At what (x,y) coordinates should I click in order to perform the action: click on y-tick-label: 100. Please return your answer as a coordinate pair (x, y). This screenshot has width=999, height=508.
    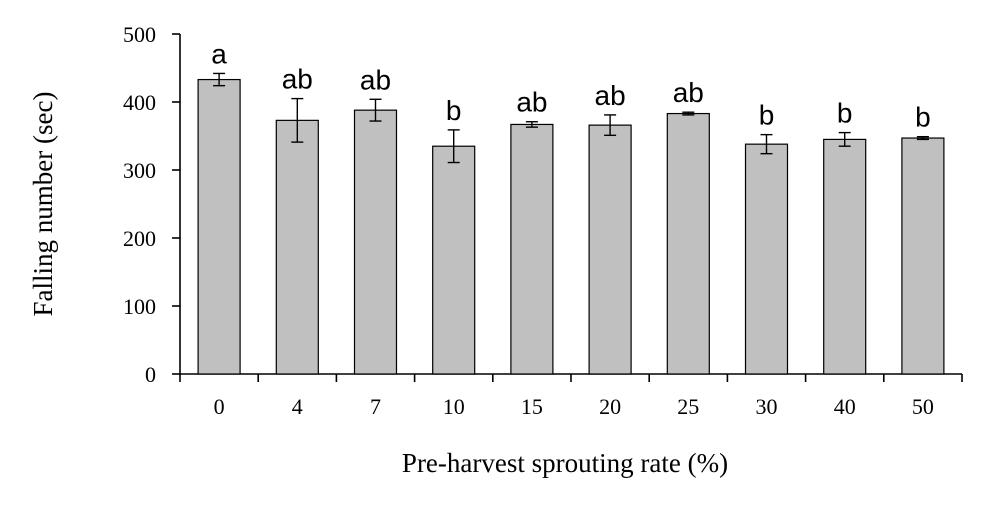
    Looking at the image, I should click on (139, 306).